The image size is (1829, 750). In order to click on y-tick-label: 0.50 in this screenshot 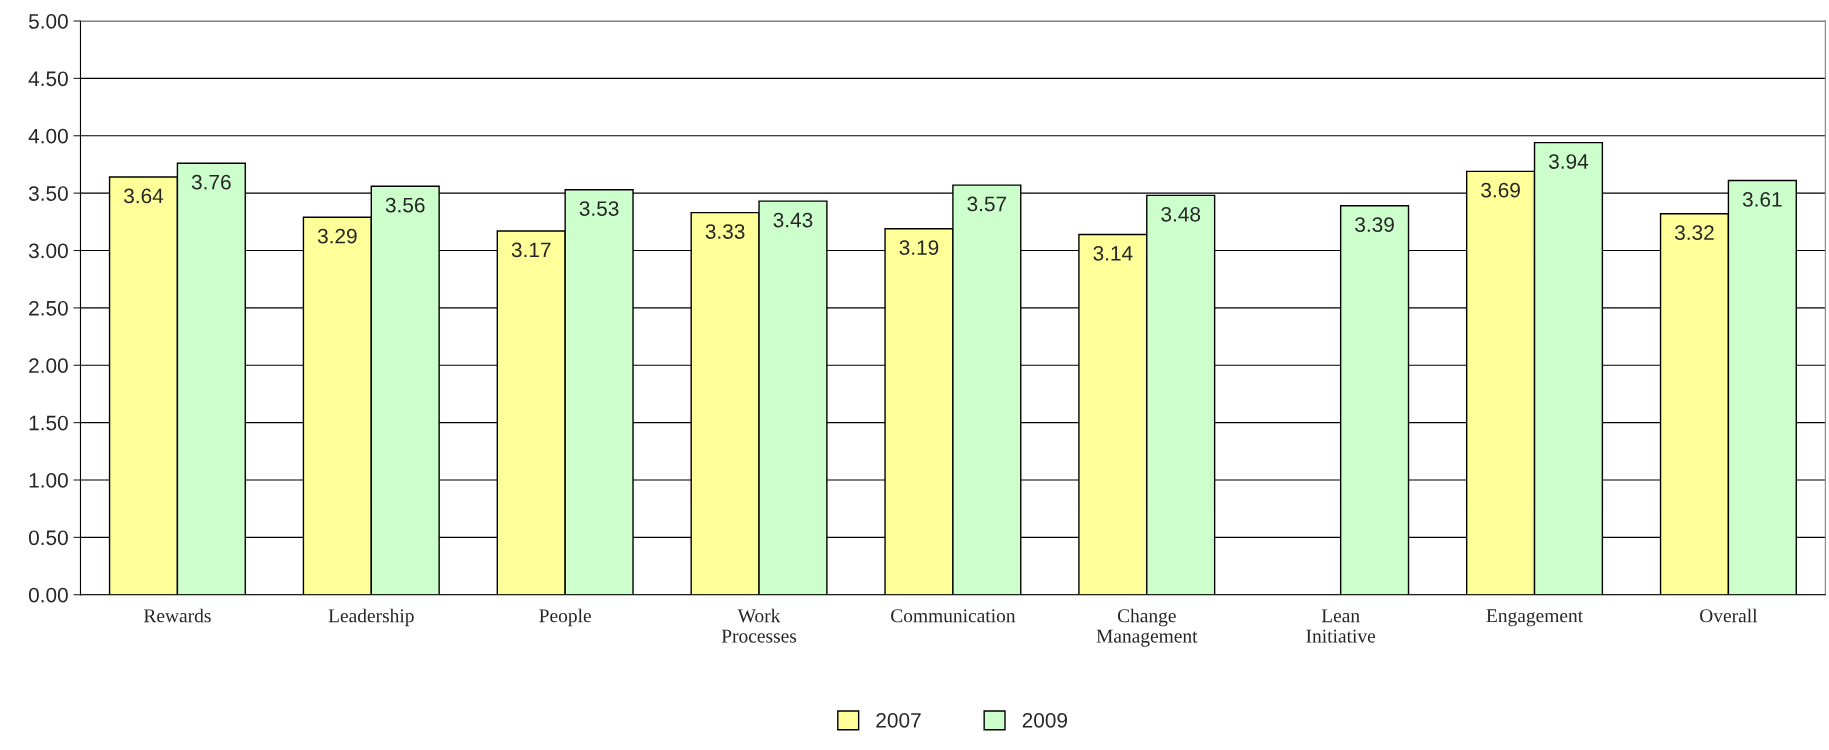, I will do `click(48, 538)`.